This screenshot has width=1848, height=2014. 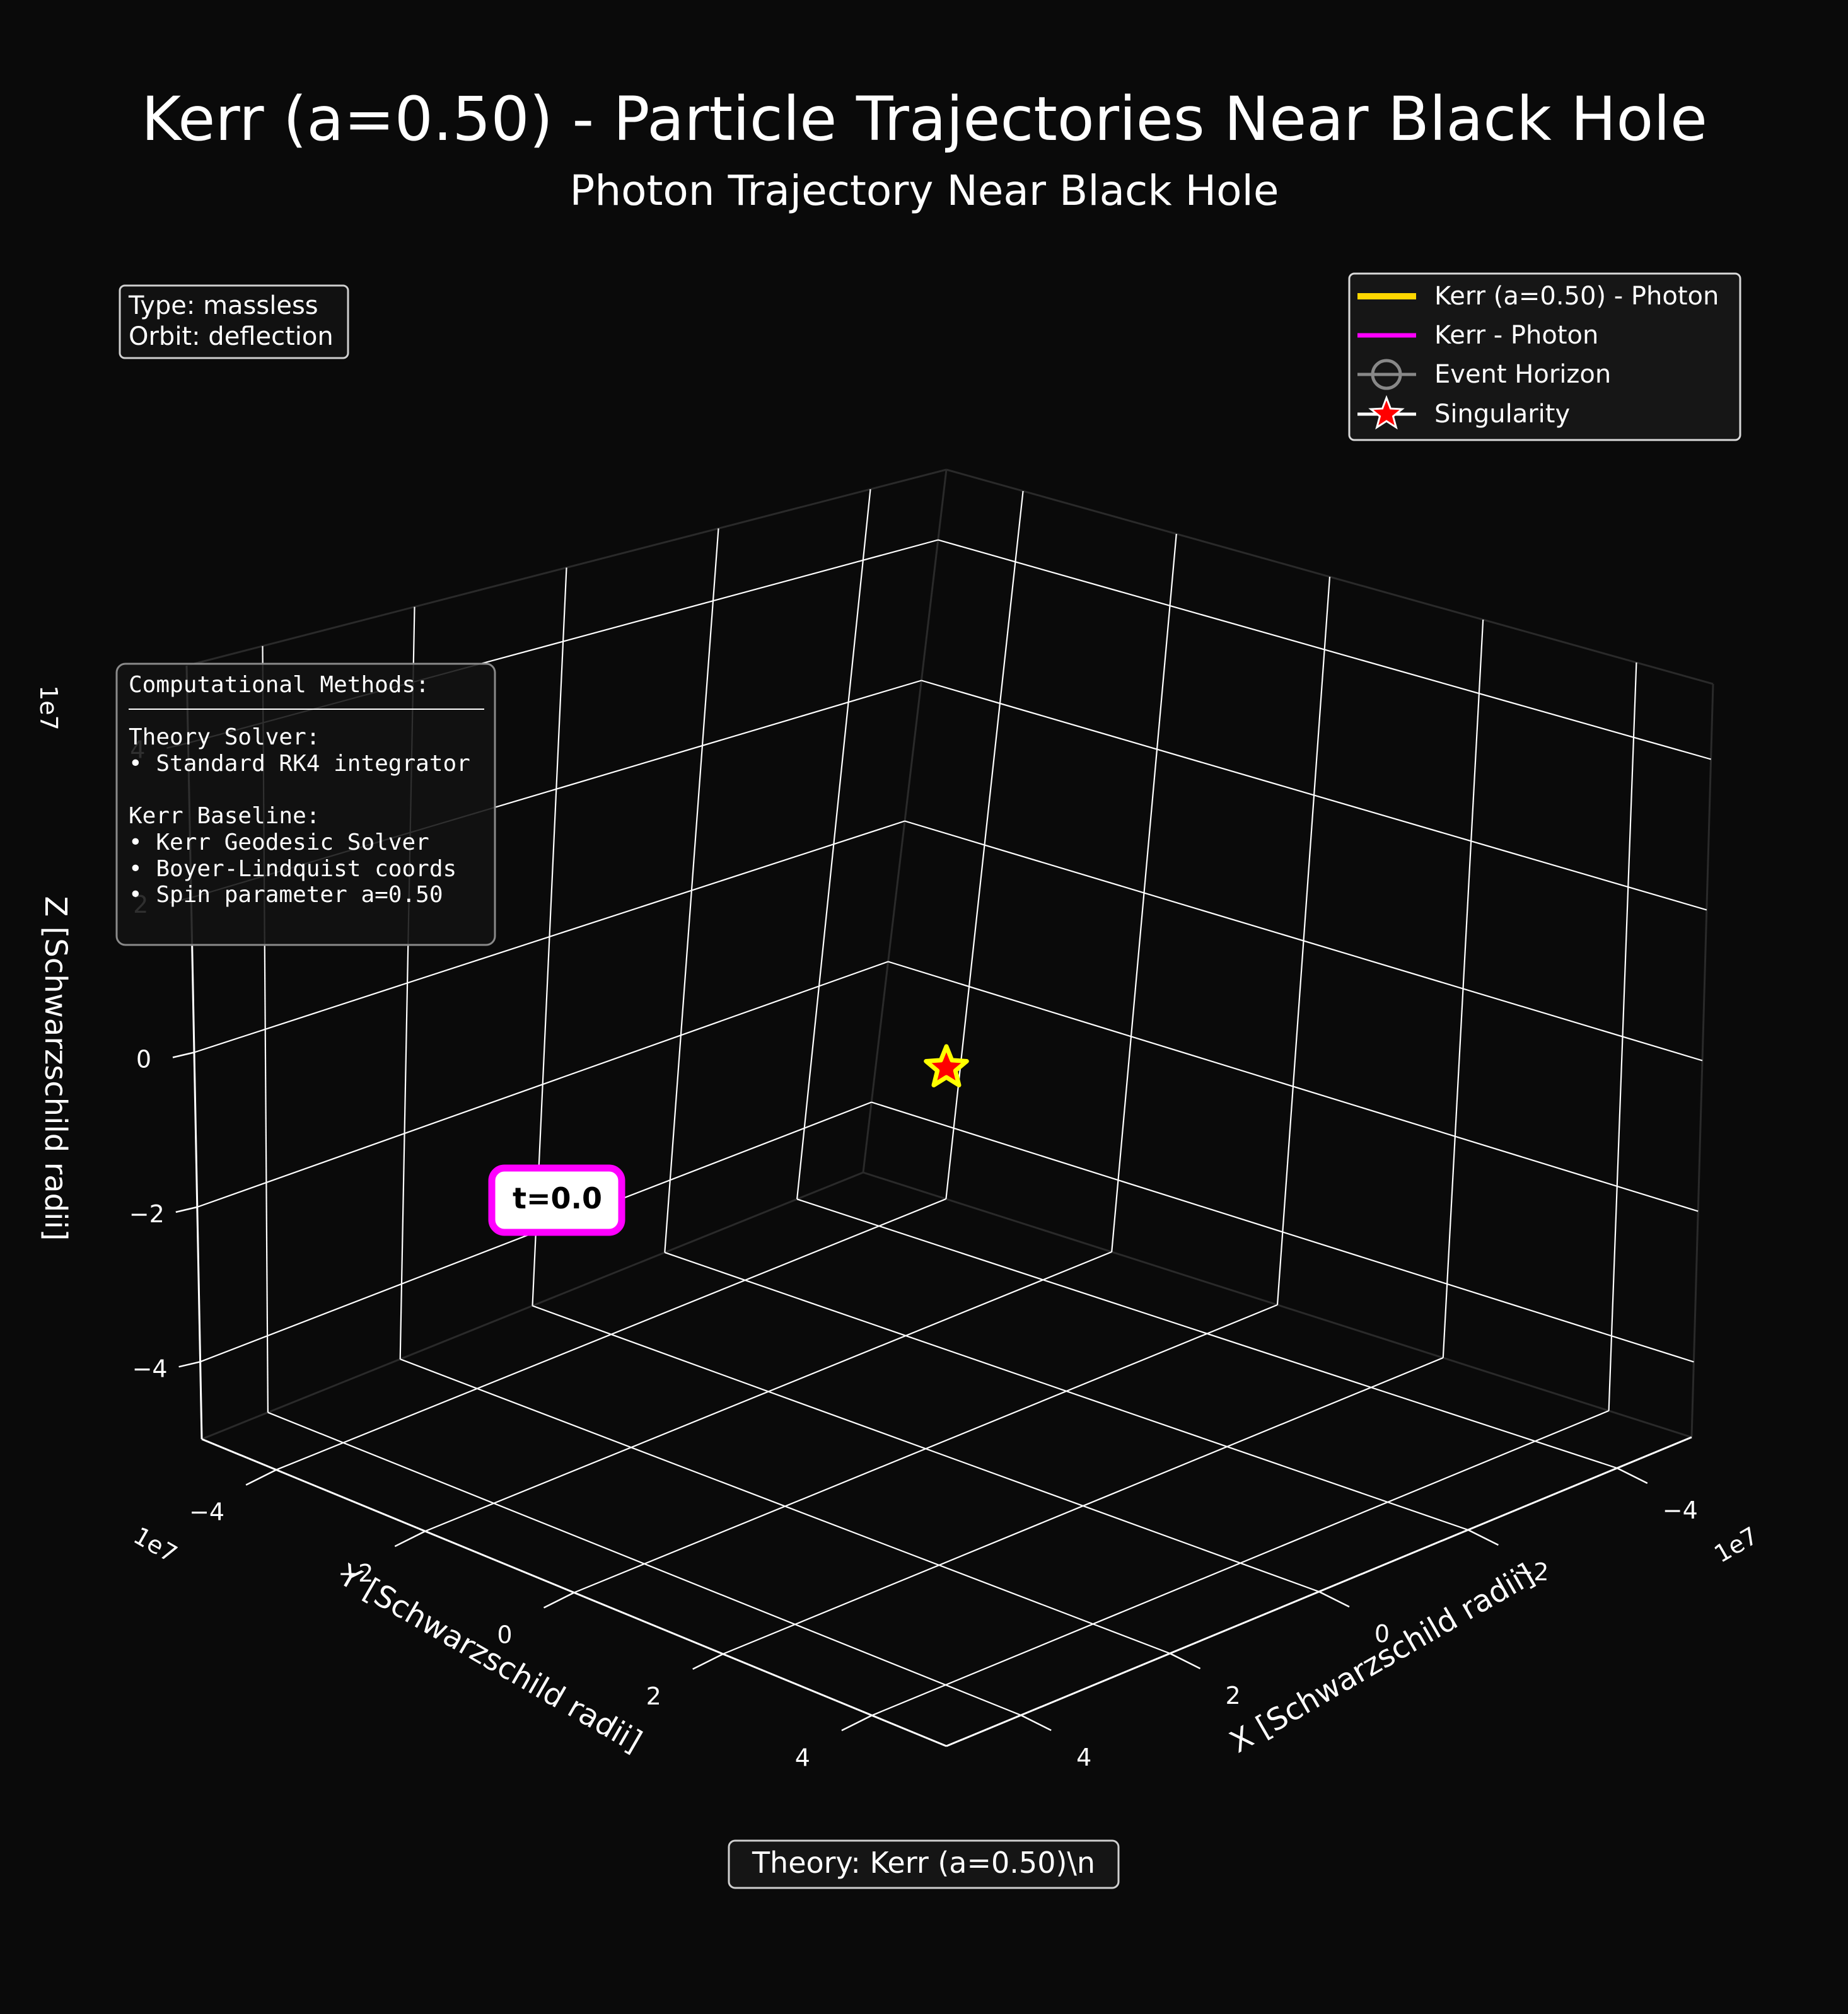 I want to click on methods-line: • Standard RK4 integrator, so click(x=299, y=764).